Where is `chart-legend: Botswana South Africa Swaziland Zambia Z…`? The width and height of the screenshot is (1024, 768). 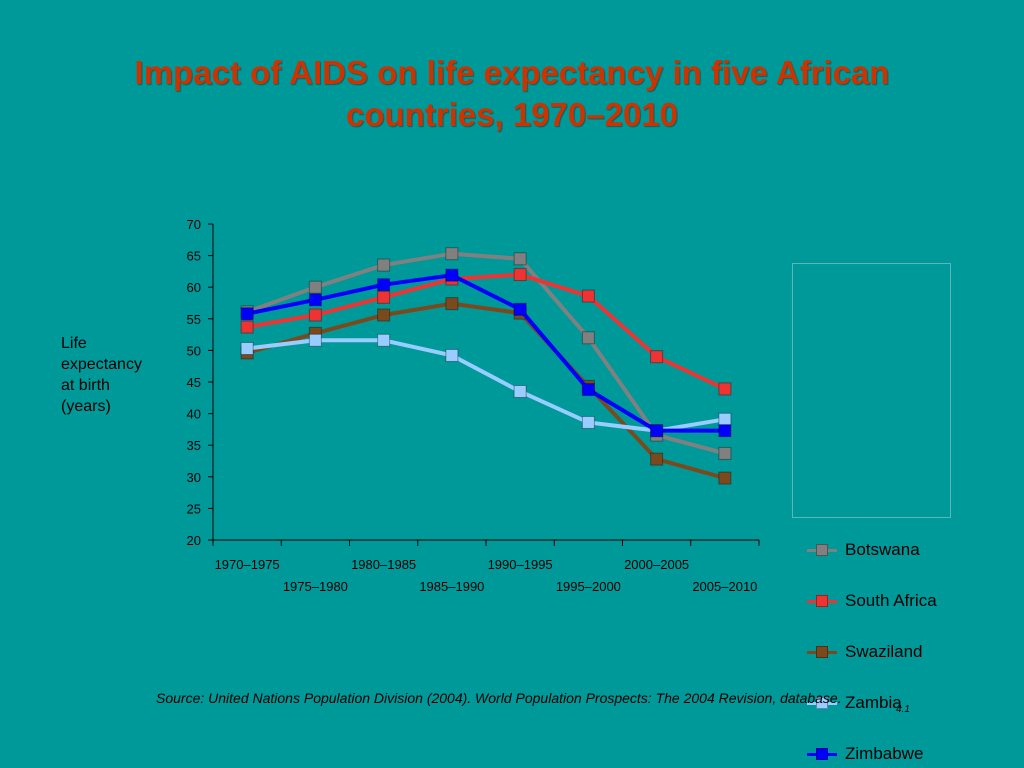
chart-legend: Botswana South Africa Swaziland Zambia Z… is located at coordinates (871, 513).